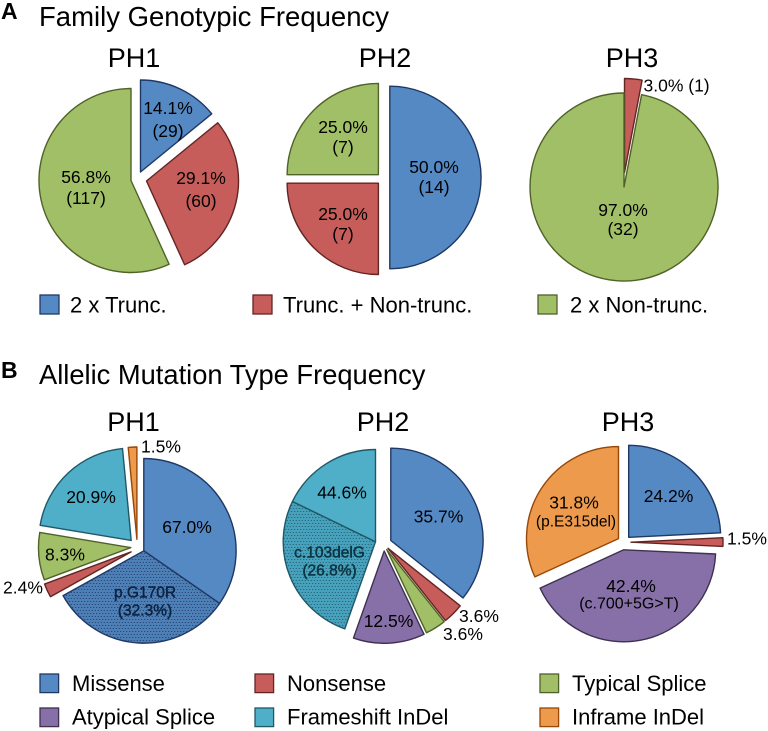 This screenshot has height=731, width=768. What do you see at coordinates (329, 571) in the screenshot?
I see `svg-text: (26.8%)` at bounding box center [329, 571].